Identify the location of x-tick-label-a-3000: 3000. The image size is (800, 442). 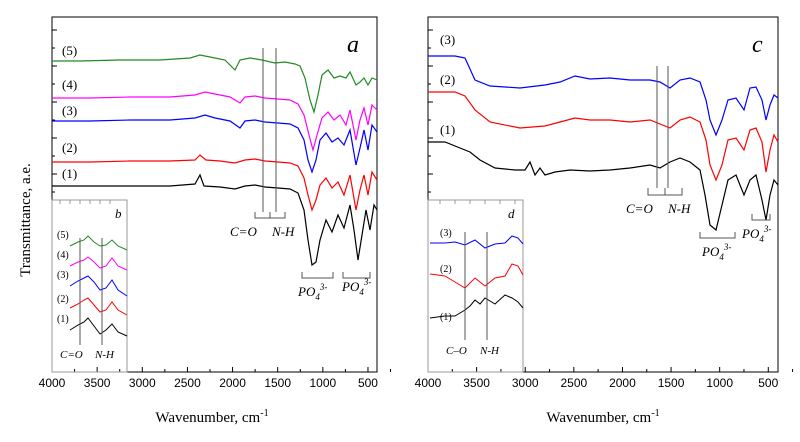
(142, 383).